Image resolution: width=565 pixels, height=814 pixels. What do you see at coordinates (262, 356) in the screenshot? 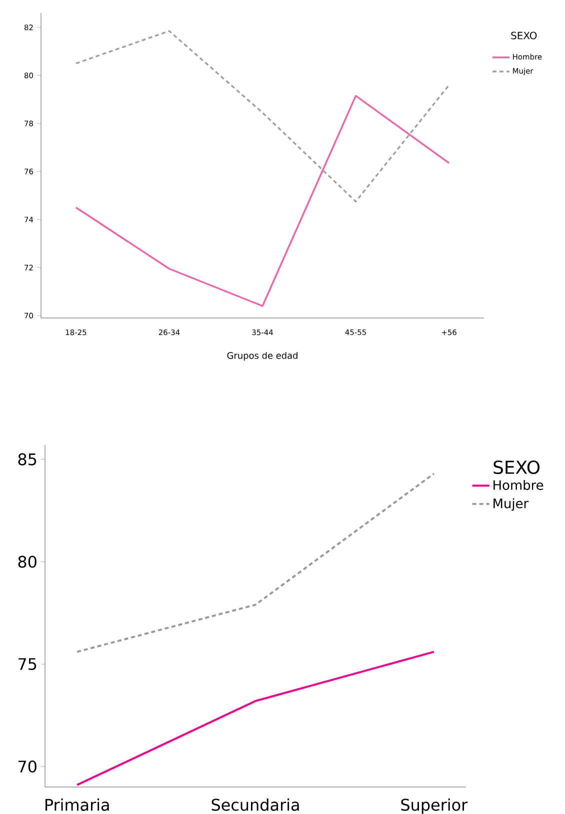
I see `x-axis-title: Grupos de edad` at bounding box center [262, 356].